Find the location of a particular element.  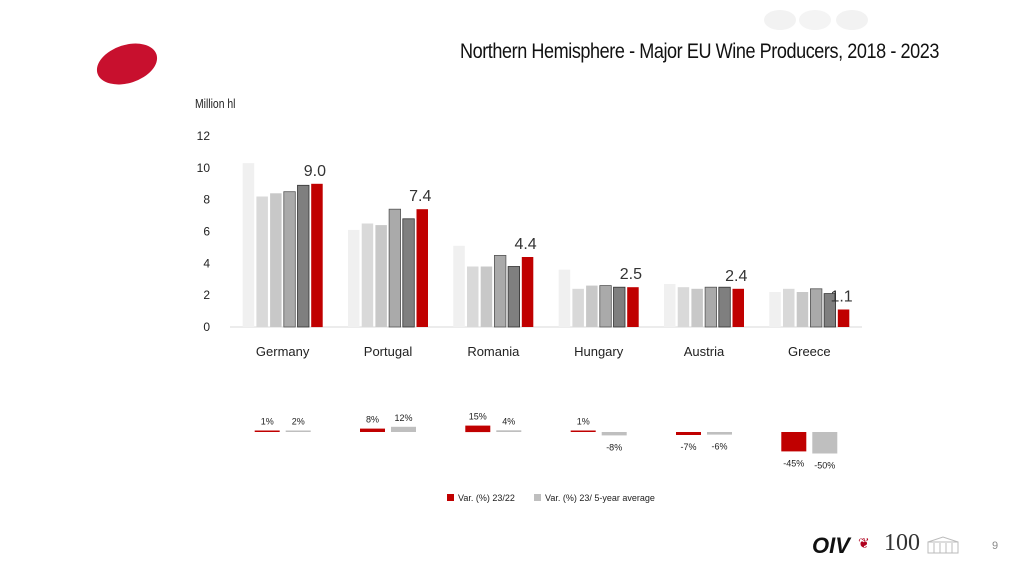

bar-portugal-2019 is located at coordinates (367, 275).